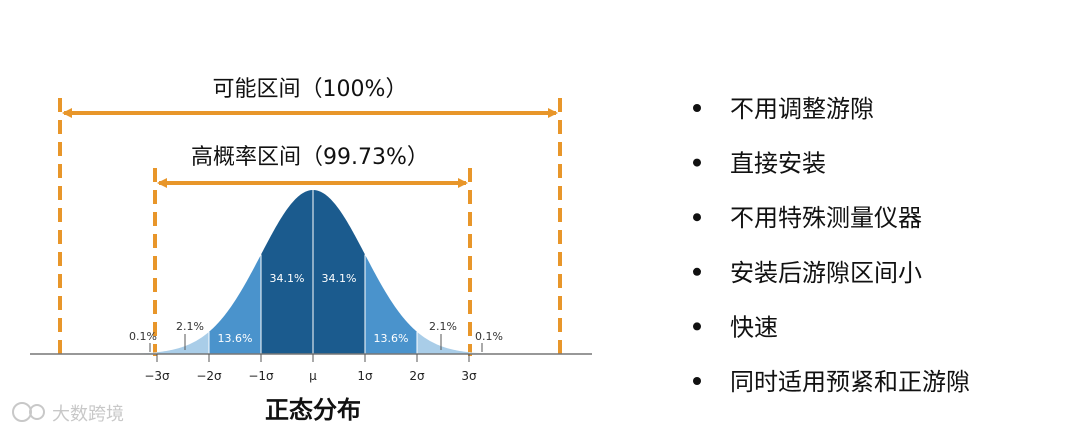  What do you see at coordinates (209, 376) in the screenshot?
I see `axis-label: −2σ` at bounding box center [209, 376].